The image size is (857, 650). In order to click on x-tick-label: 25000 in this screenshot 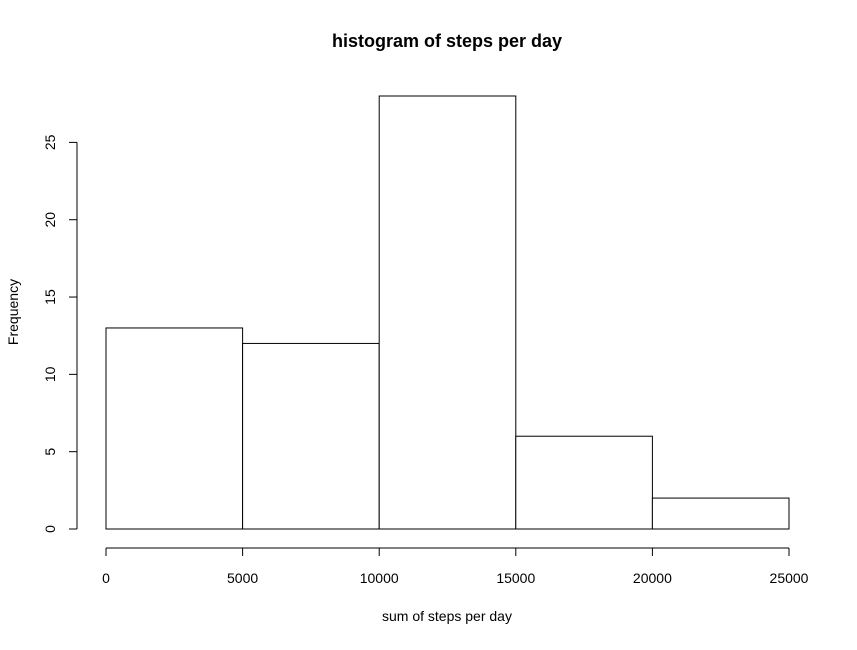, I will do `click(789, 578)`.